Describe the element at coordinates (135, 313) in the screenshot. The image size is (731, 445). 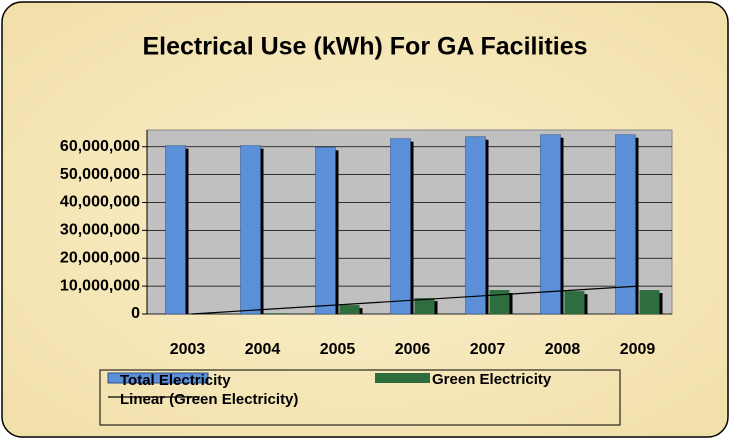
I see `y-tick-label: 0` at that location.